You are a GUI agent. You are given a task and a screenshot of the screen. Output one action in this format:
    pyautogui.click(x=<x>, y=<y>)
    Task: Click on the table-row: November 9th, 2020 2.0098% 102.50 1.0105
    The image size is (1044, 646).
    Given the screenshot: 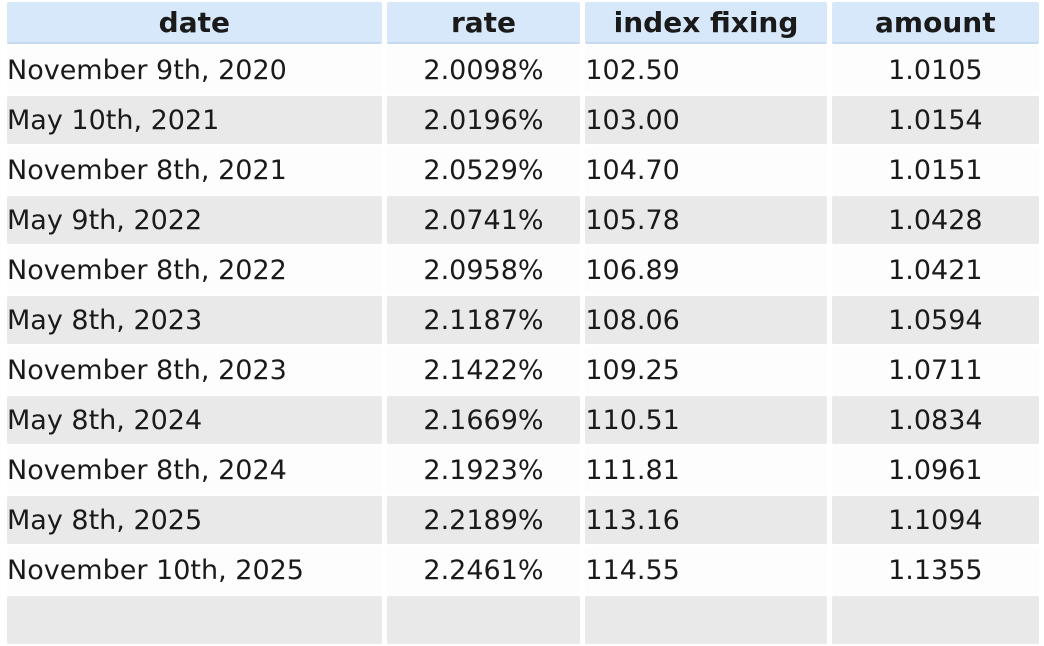 What is the action you would take?
    pyautogui.click(x=523, y=70)
    